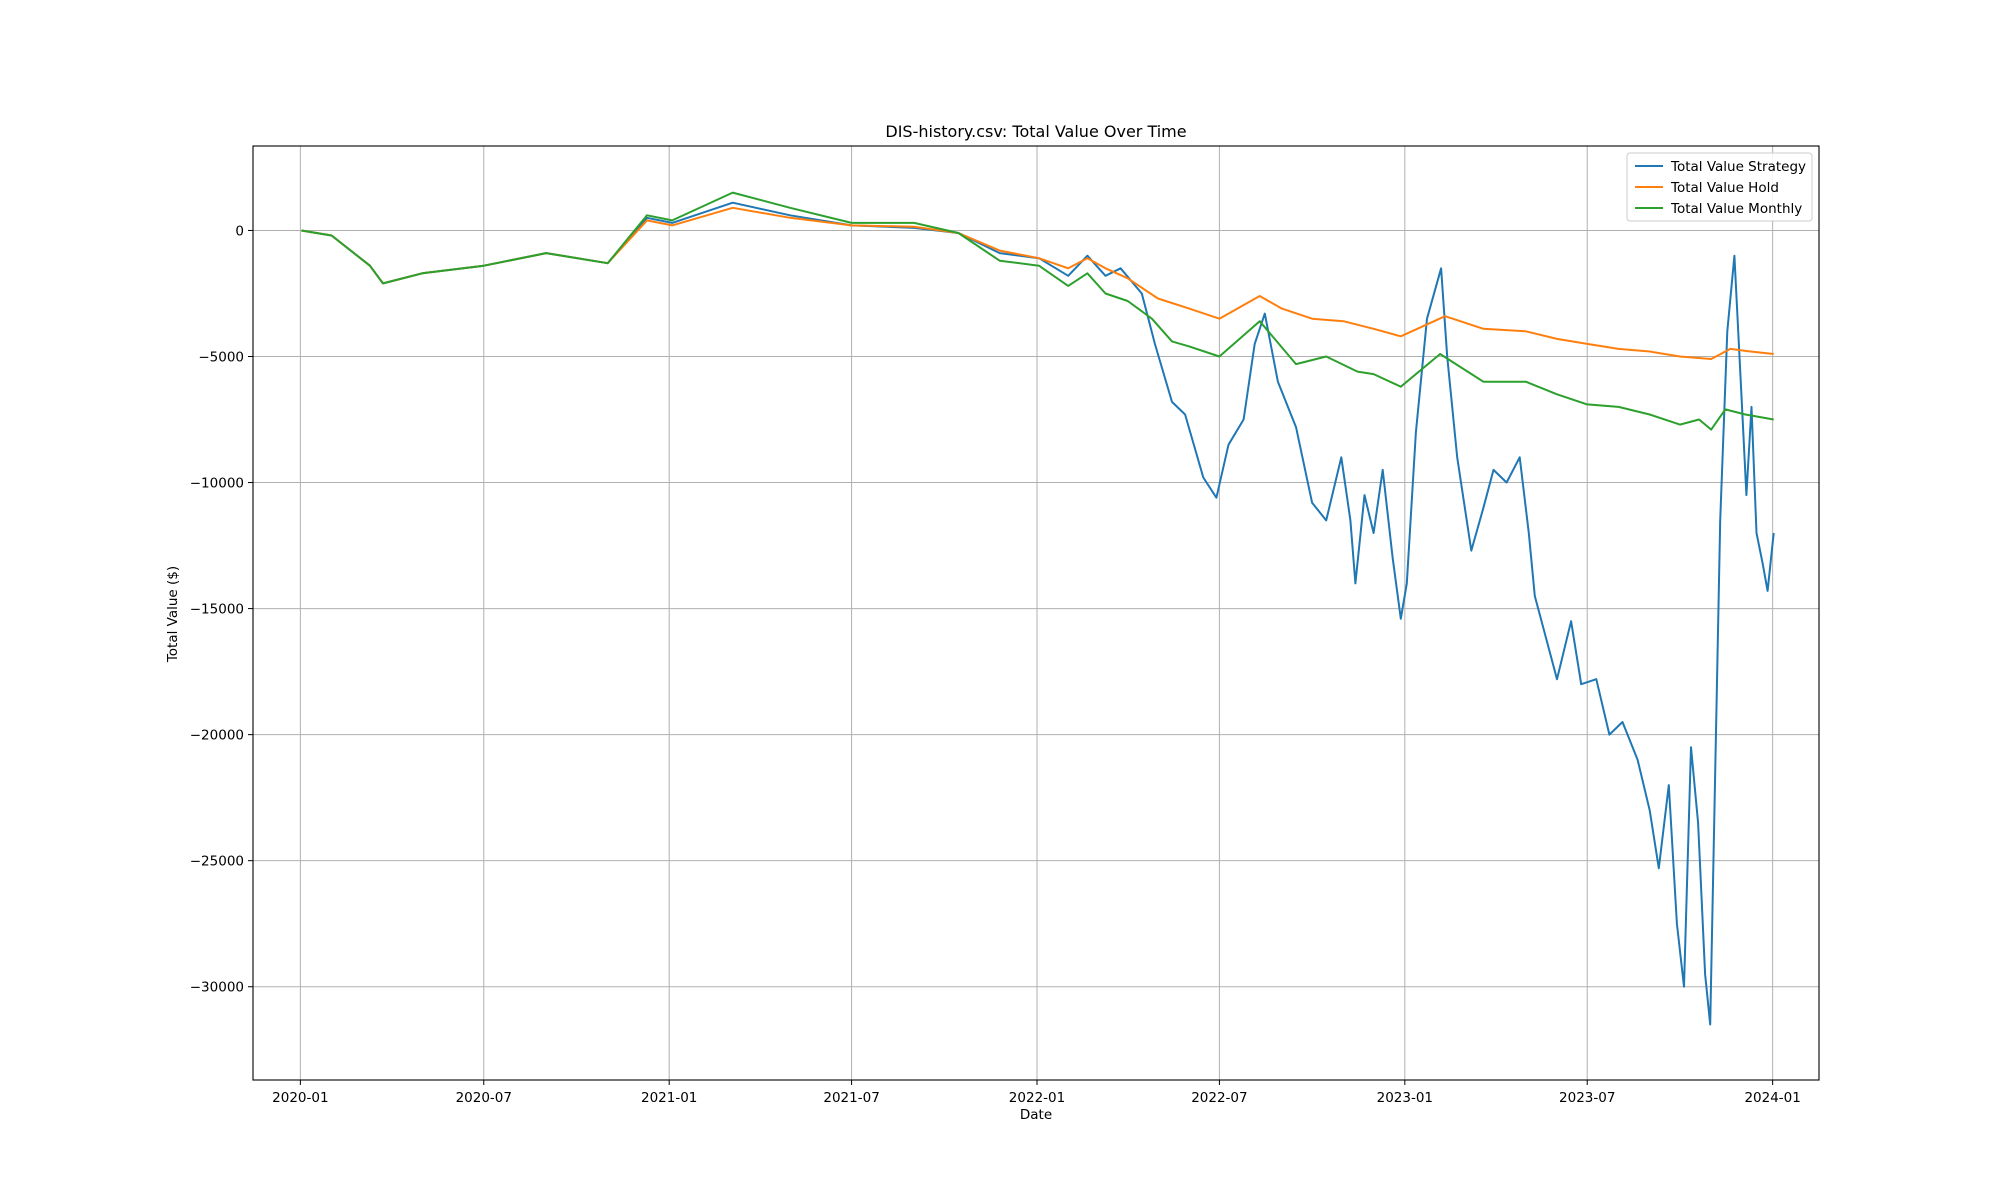 The width and height of the screenshot is (2000, 1204). I want to click on y-tick-label: −5000, so click(221, 357).